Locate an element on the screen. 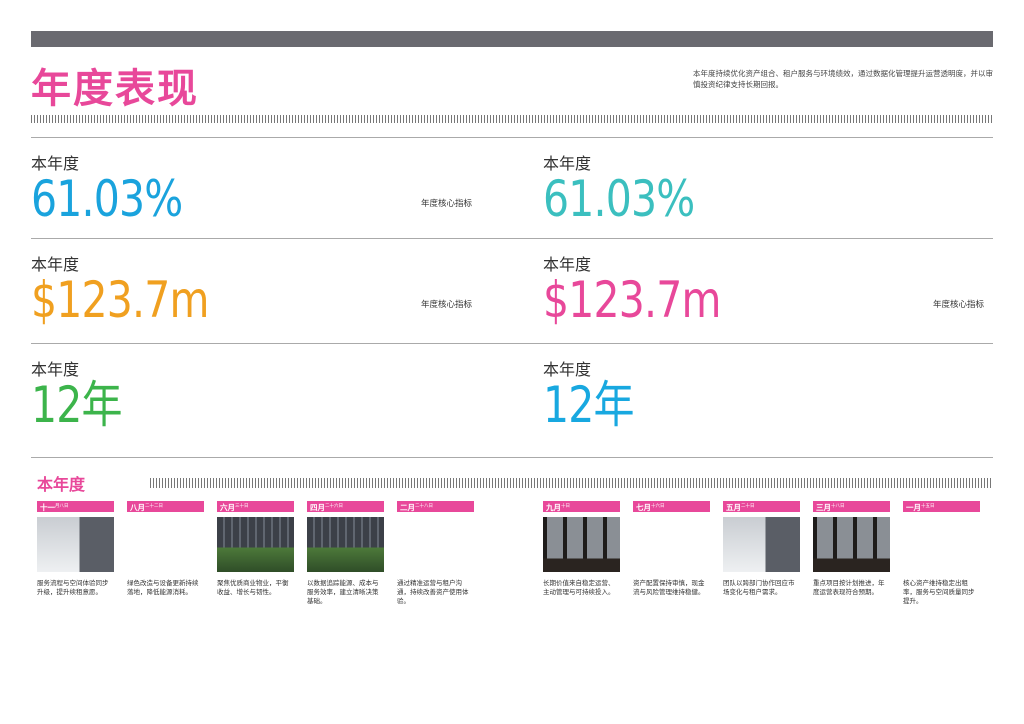 Image resolution: width=1024 pixels, height=724 pixels. card-day: 二十二日 is located at coordinates (154, 506).